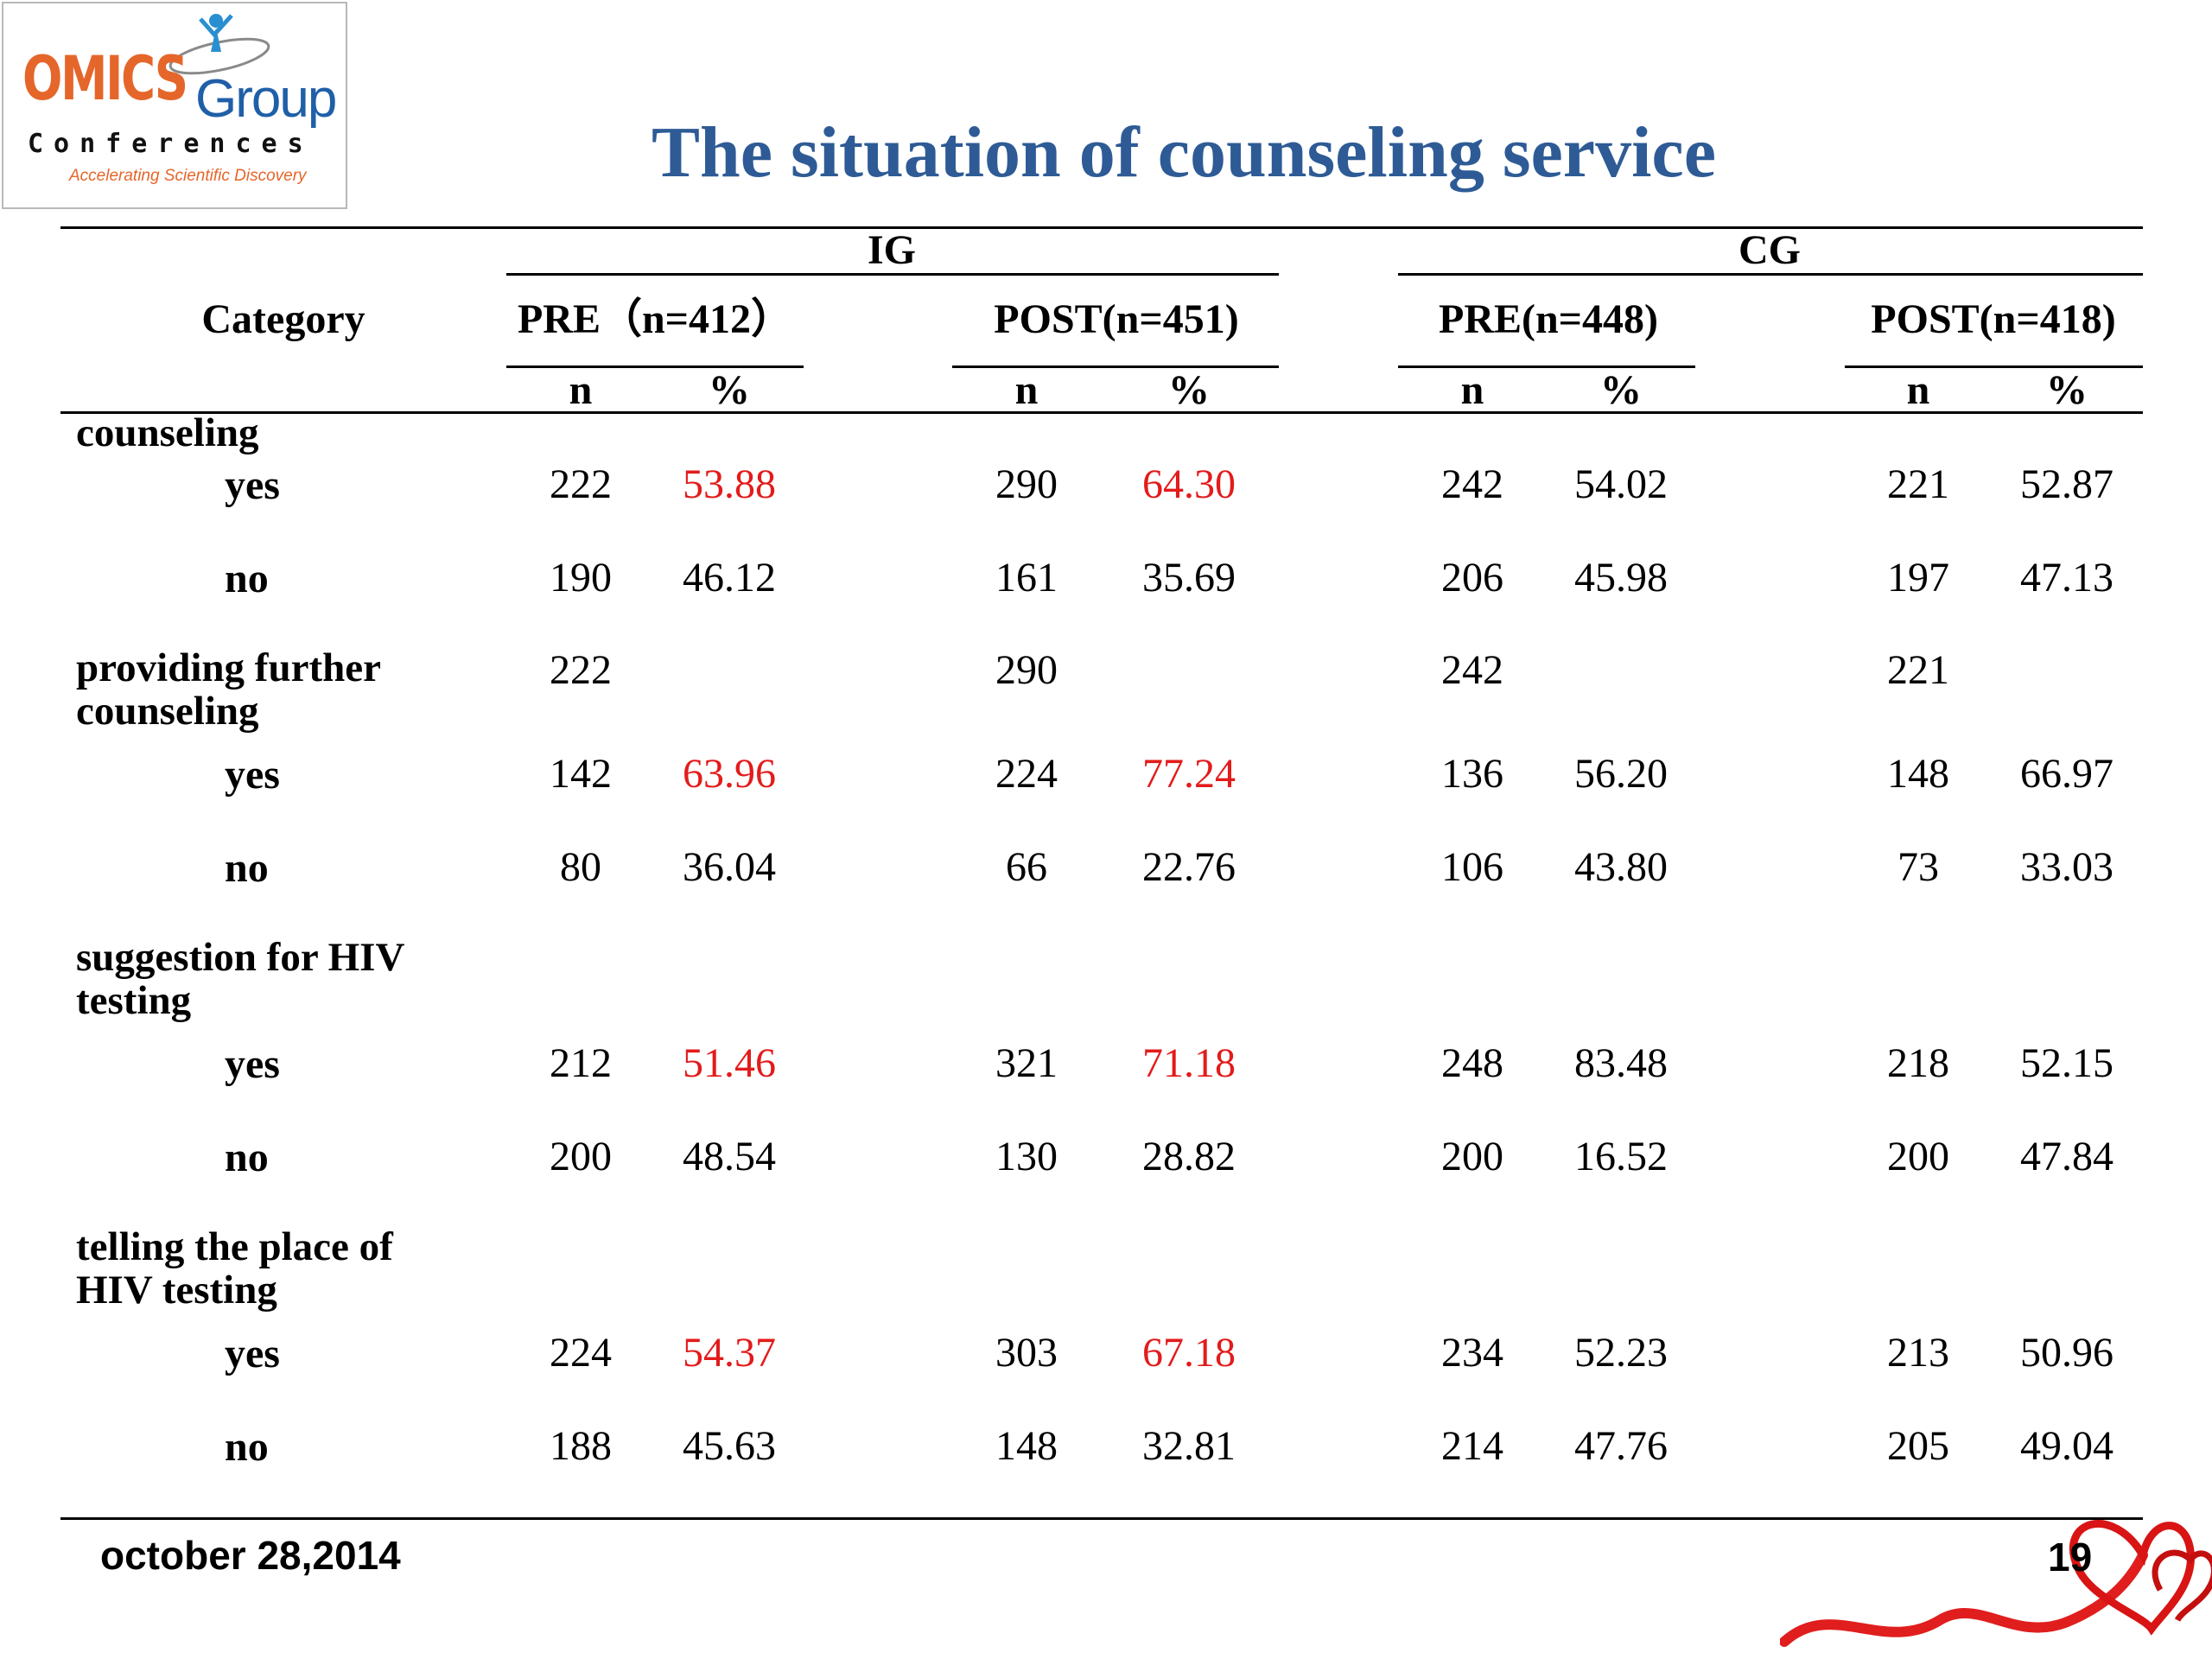 Image resolution: width=2212 pixels, height=1659 pixels. I want to click on cell-percent: 47.13, so click(2066, 578).